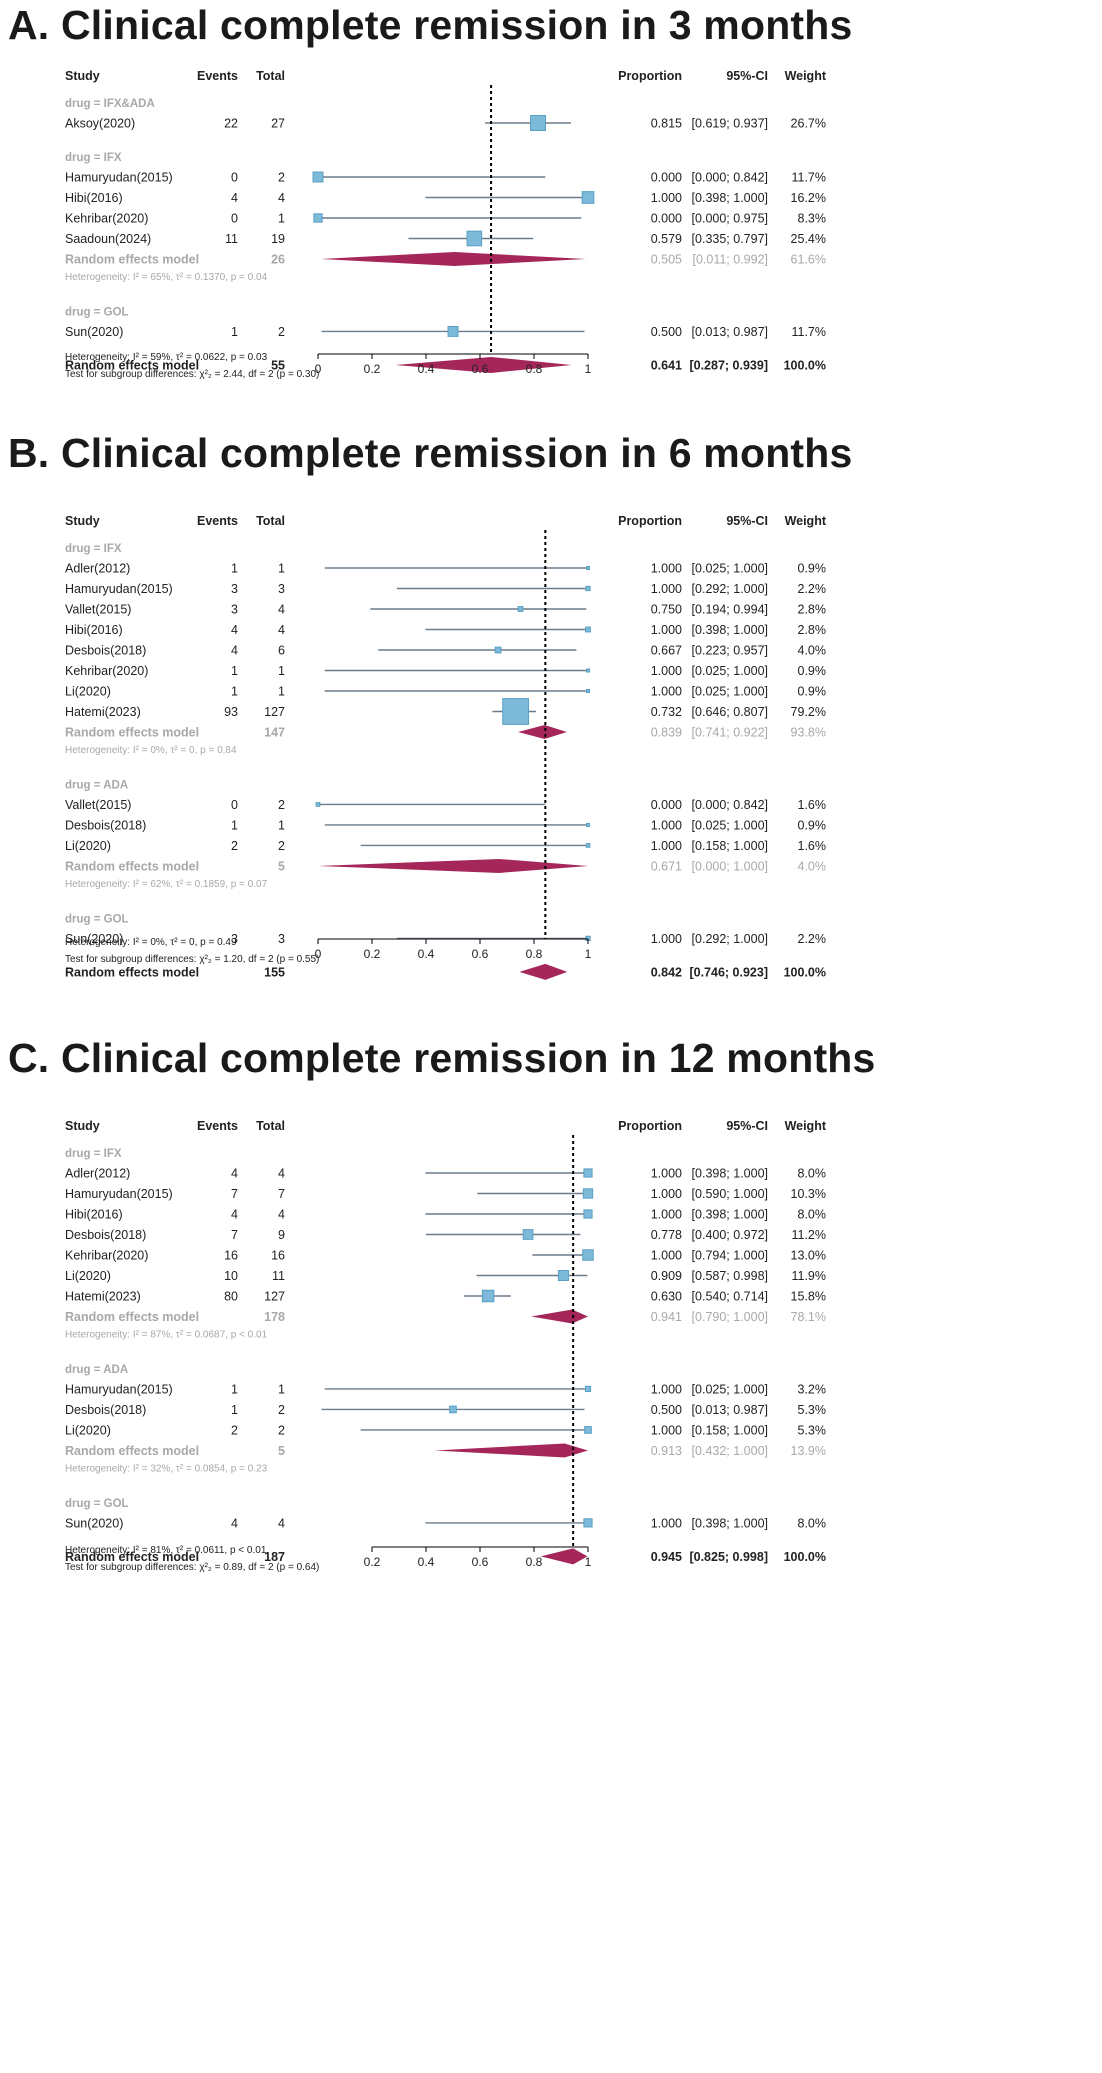 The image size is (1102, 2073). What do you see at coordinates (728, 972) in the screenshot?
I see `overall-ci: [0.746; 0.923]` at bounding box center [728, 972].